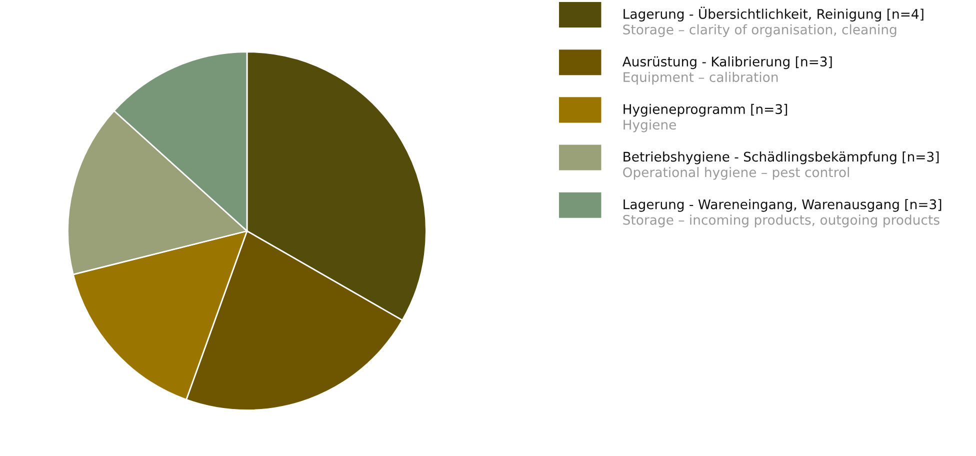  I want to click on legend-label: Hygieneprogramm [n=3] Hygiene, so click(706, 118).